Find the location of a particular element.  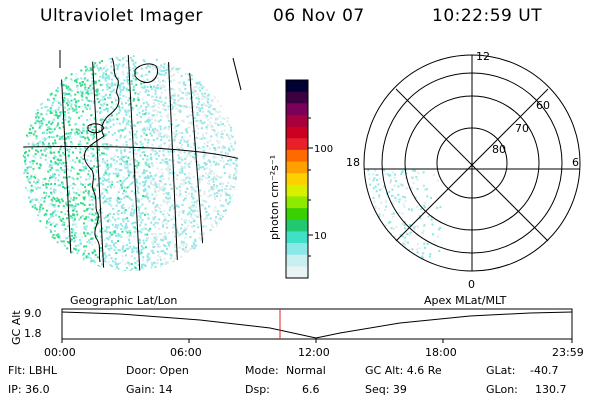

status-door: Door: Open is located at coordinates (157, 370).